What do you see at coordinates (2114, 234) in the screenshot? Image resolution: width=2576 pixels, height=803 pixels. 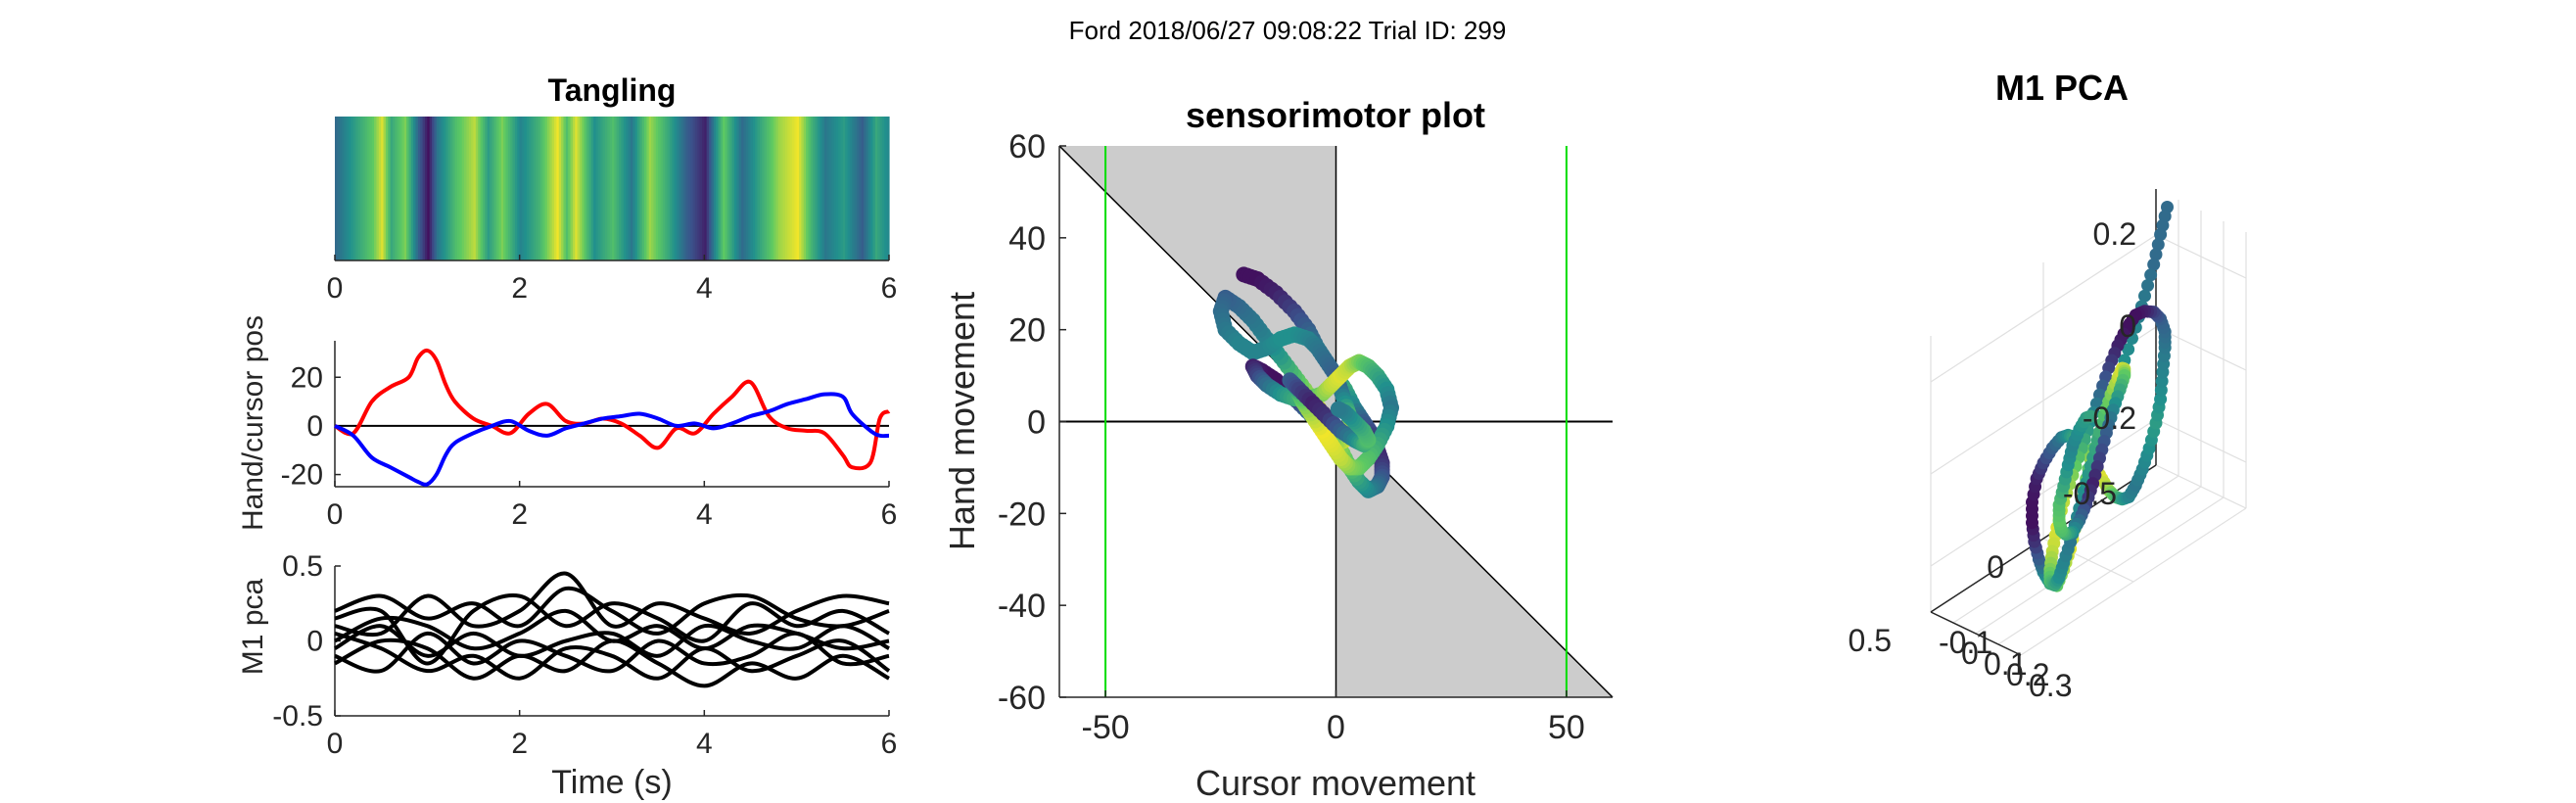 I see `pca3d-z-tick-label: 0.2` at bounding box center [2114, 234].